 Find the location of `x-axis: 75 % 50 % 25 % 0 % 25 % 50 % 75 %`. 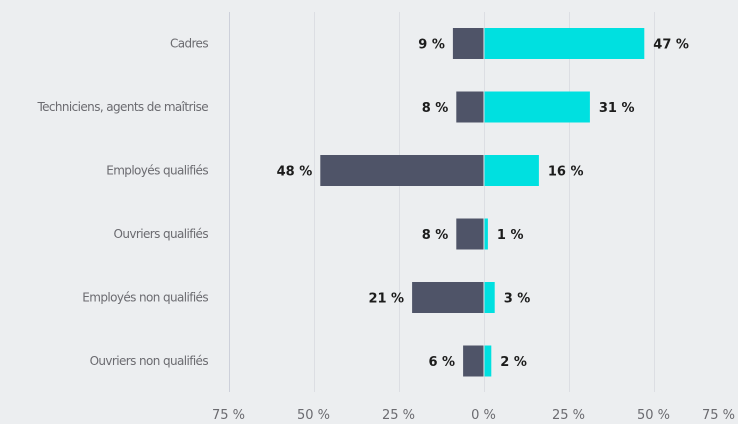

x-axis: 75 % 50 % 25 % 0 % 25 % 50 % 75 % is located at coordinates (473, 415).